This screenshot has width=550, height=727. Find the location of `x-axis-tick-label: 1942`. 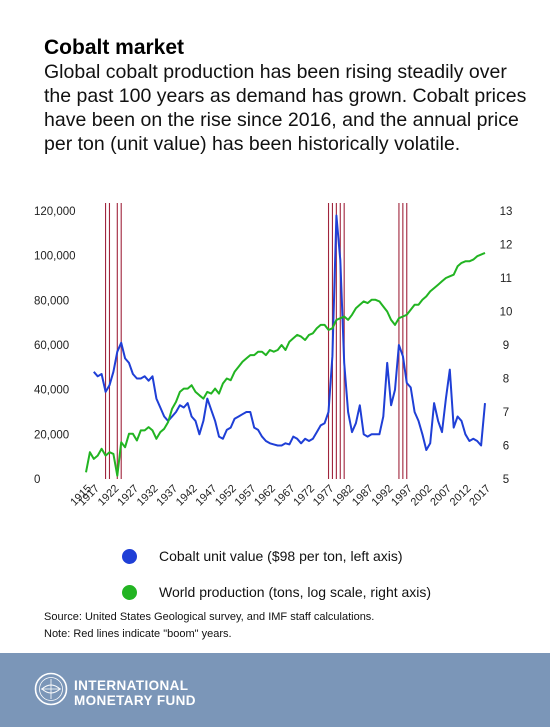

x-axis-tick-label: 1942 is located at coordinates (187, 496).